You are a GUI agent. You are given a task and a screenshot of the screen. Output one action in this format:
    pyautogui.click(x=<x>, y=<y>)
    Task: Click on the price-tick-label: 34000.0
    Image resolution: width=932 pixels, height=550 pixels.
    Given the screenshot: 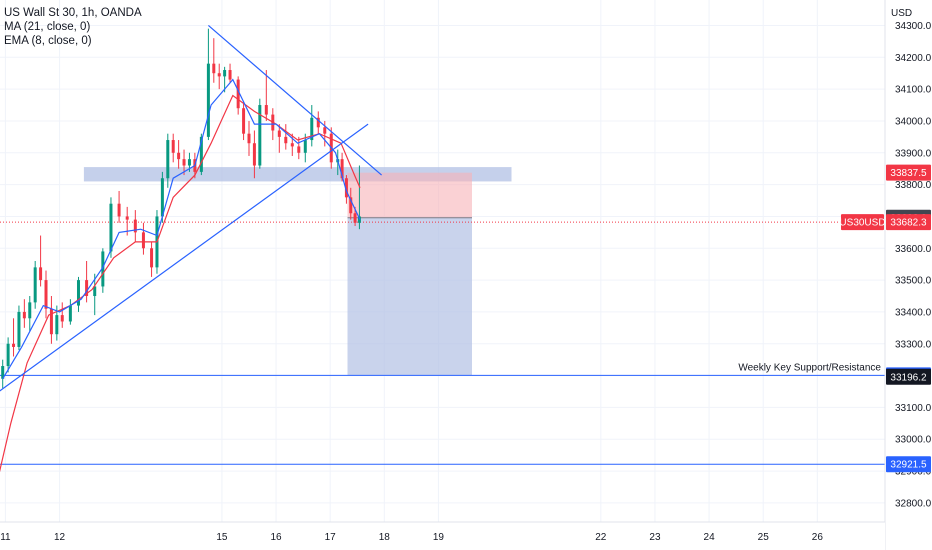 What is the action you would take?
    pyautogui.click(x=913, y=121)
    